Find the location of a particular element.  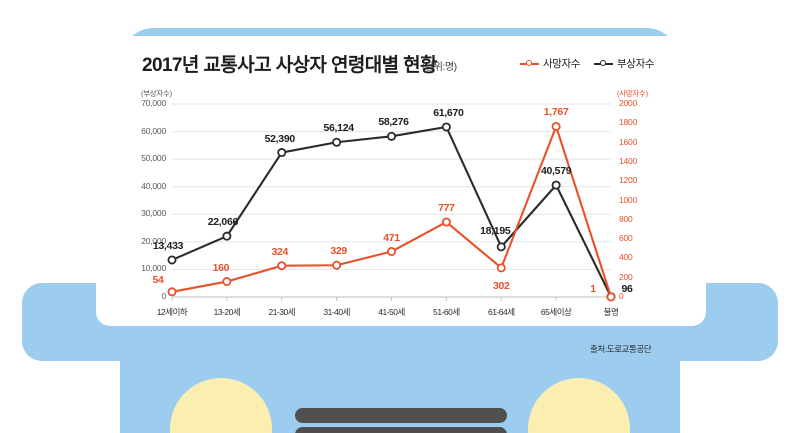

data-point-label: 96 is located at coordinates (627, 288).